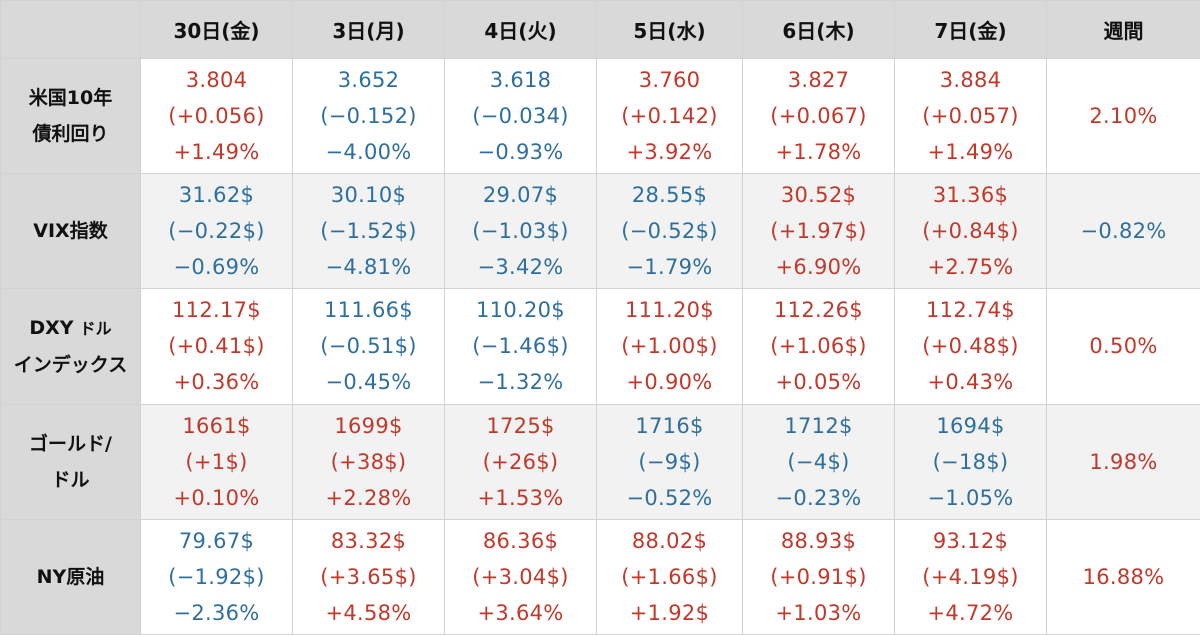 This screenshot has width=1200, height=635. Describe the element at coordinates (818, 231) in the screenshot. I see `data-cell: 30.52$ (+1.97$) +6.90%` at that location.